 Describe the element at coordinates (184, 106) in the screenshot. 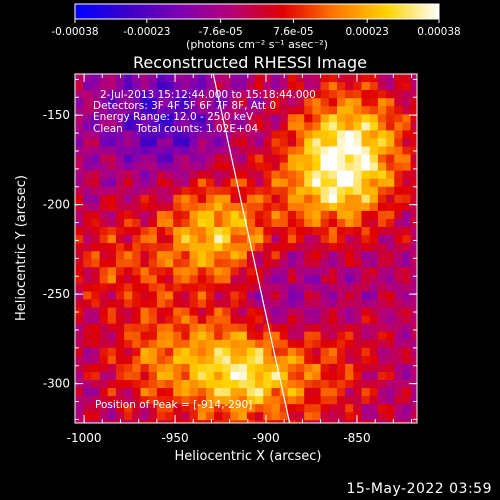

I see `annotation-detectors: Detectors: 3F 4F 5F 6F 7F 8F, Att 0` at that location.